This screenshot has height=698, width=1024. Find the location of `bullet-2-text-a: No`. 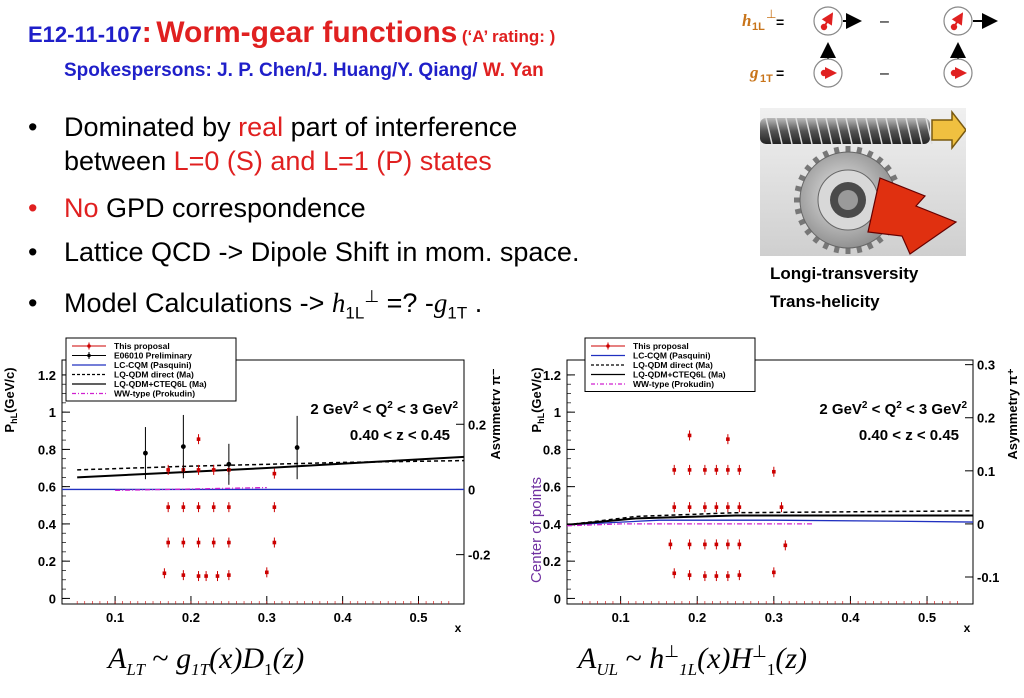

bullet-2-text-a: No is located at coordinates (81, 208).